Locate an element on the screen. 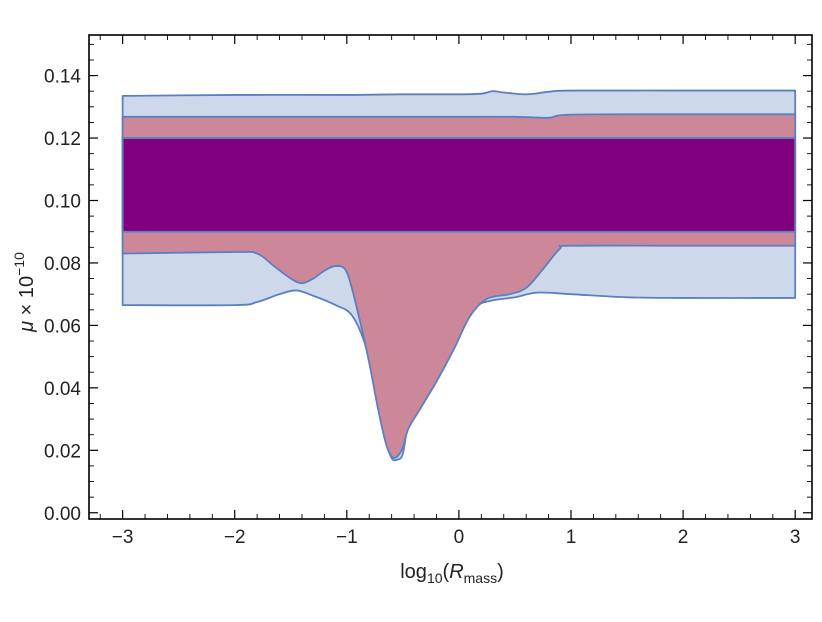 The width and height of the screenshot is (822, 622). y-axis-label: μ × 10−10 is located at coordinates (24, 292).